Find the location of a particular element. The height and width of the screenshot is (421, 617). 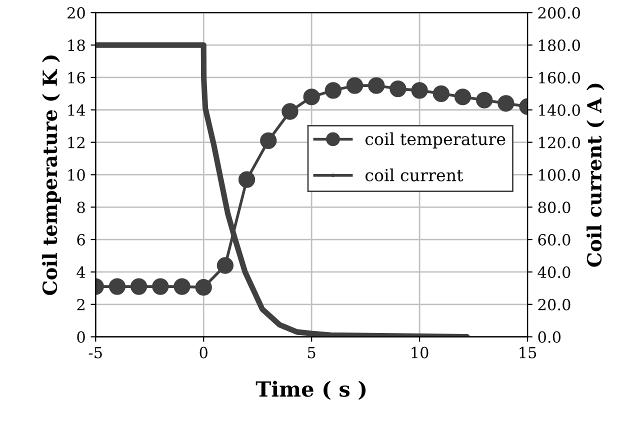

y2-tick-label: 40.0 is located at coordinates (554, 272).